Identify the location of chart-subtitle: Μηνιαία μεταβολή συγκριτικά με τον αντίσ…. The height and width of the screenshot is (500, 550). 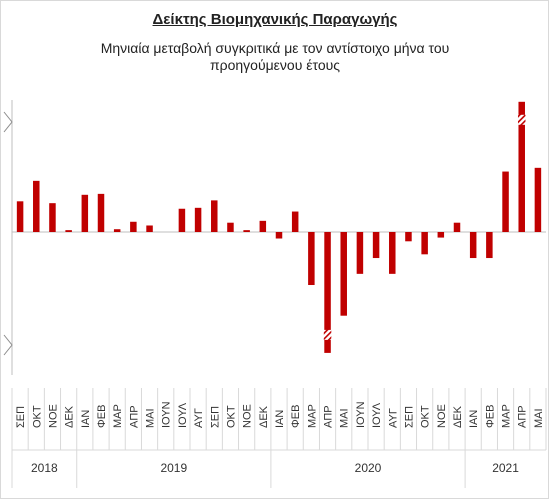
(275, 56).